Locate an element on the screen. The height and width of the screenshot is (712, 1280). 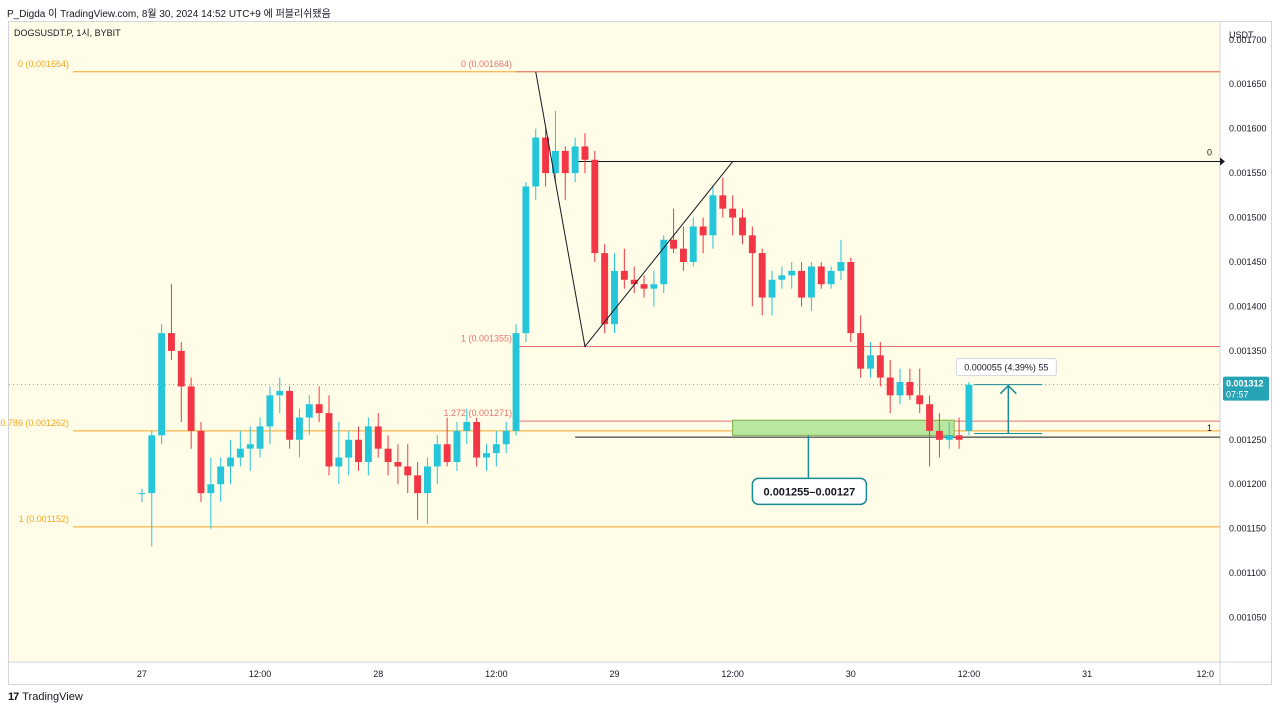
y-tick-label: 0.001500 is located at coordinates (1248, 218).